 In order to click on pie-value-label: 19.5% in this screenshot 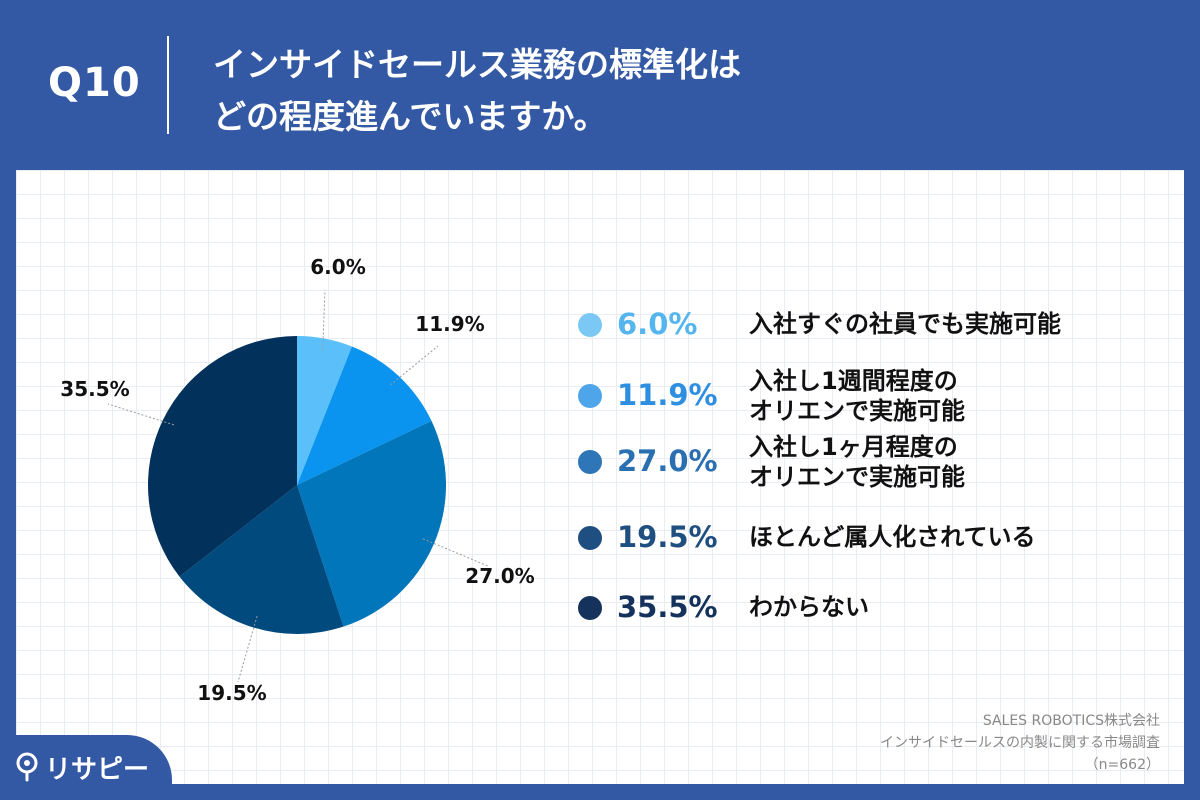, I will do `click(231, 693)`.